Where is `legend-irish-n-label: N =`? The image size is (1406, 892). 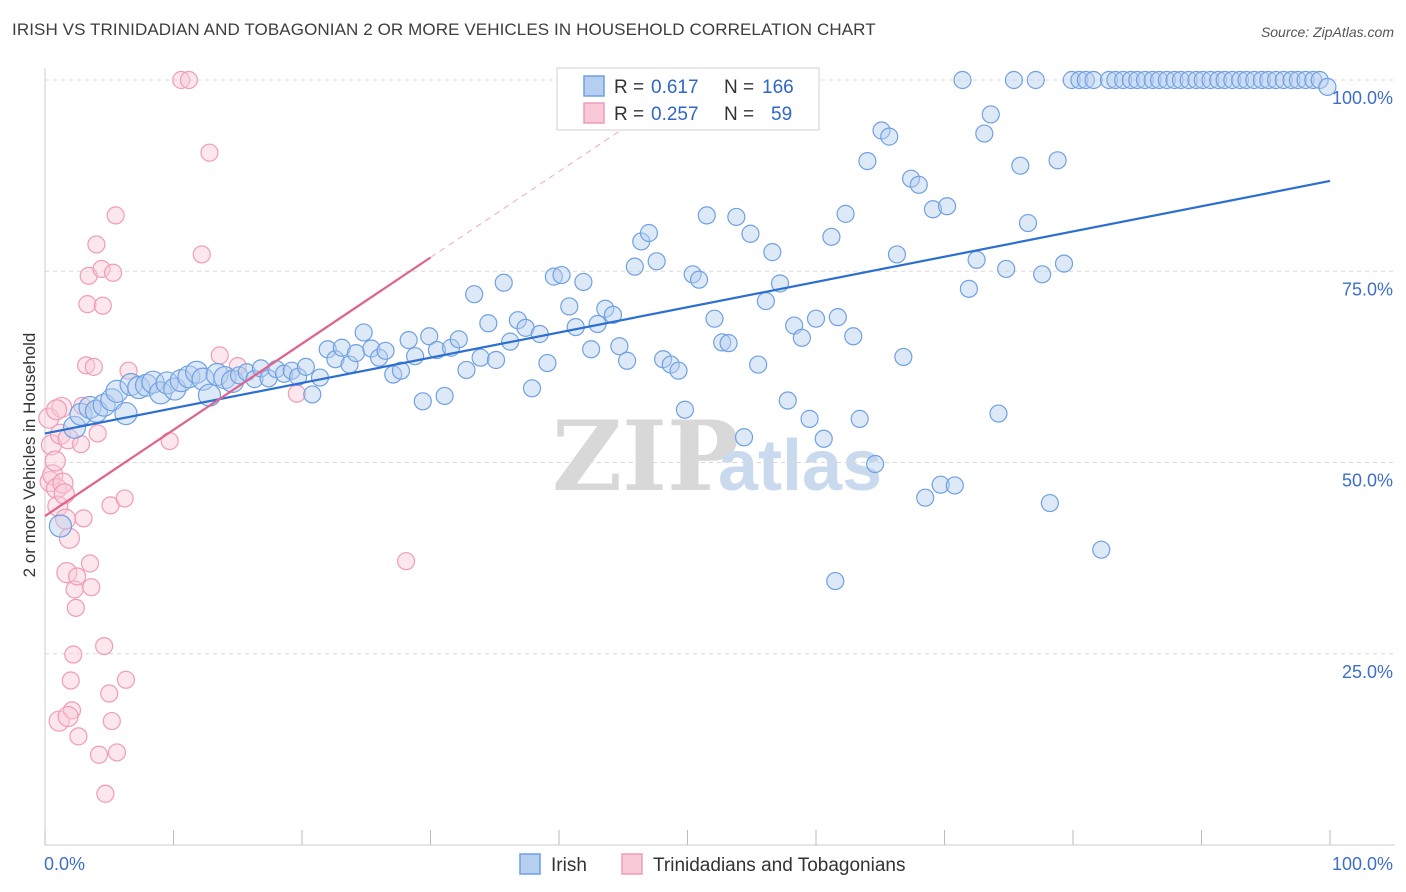 legend-irish-n-label: N = is located at coordinates (739, 87).